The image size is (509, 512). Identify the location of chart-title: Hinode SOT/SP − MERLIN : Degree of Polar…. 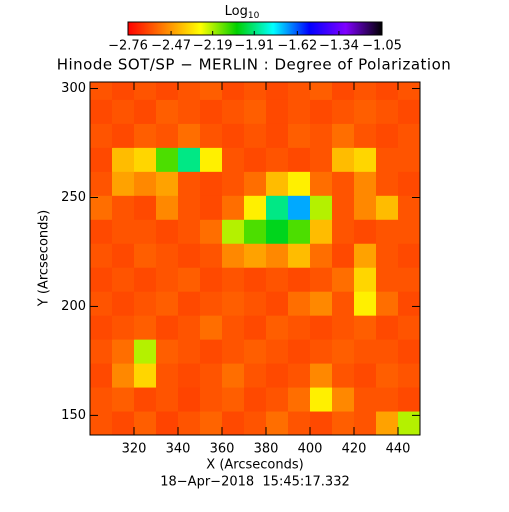
(254, 65).